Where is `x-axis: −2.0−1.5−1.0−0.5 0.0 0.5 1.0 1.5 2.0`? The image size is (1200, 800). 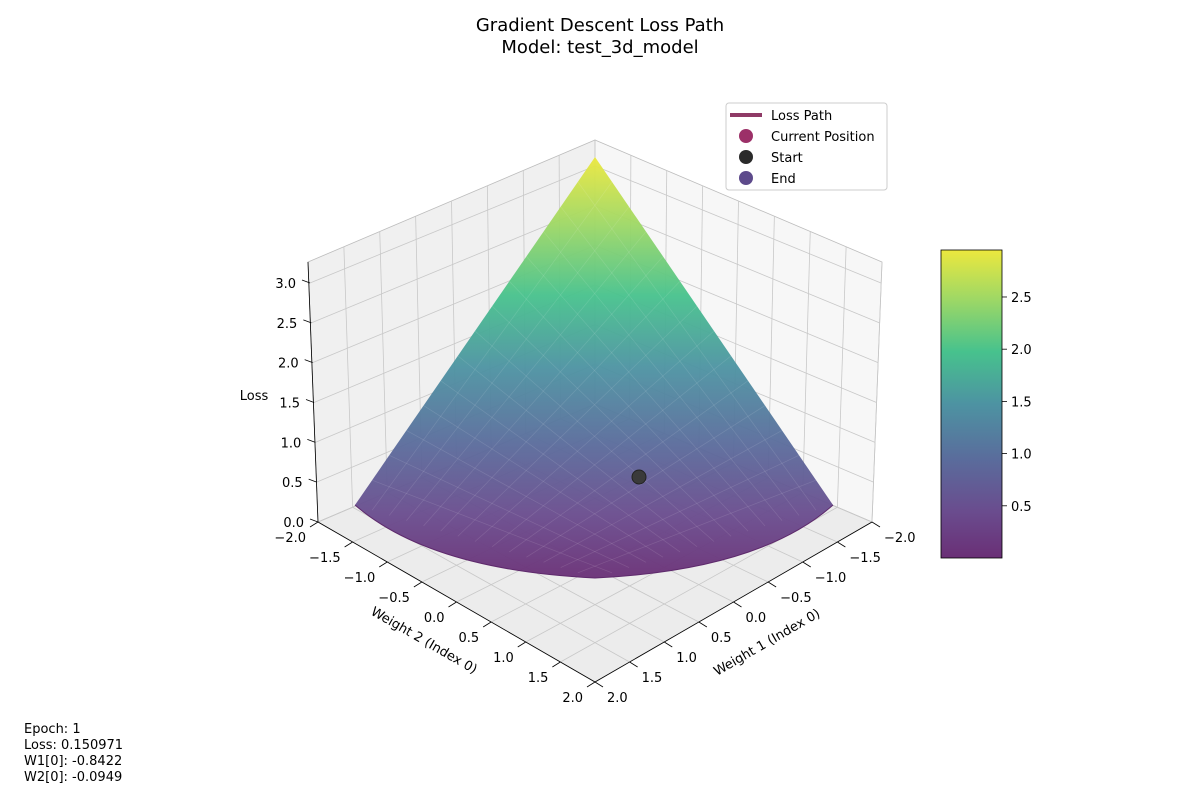 x-axis: −2.0−1.5−1.0−0.5 0.0 0.5 1.0 1.5 2.0 is located at coordinates (755, 613).